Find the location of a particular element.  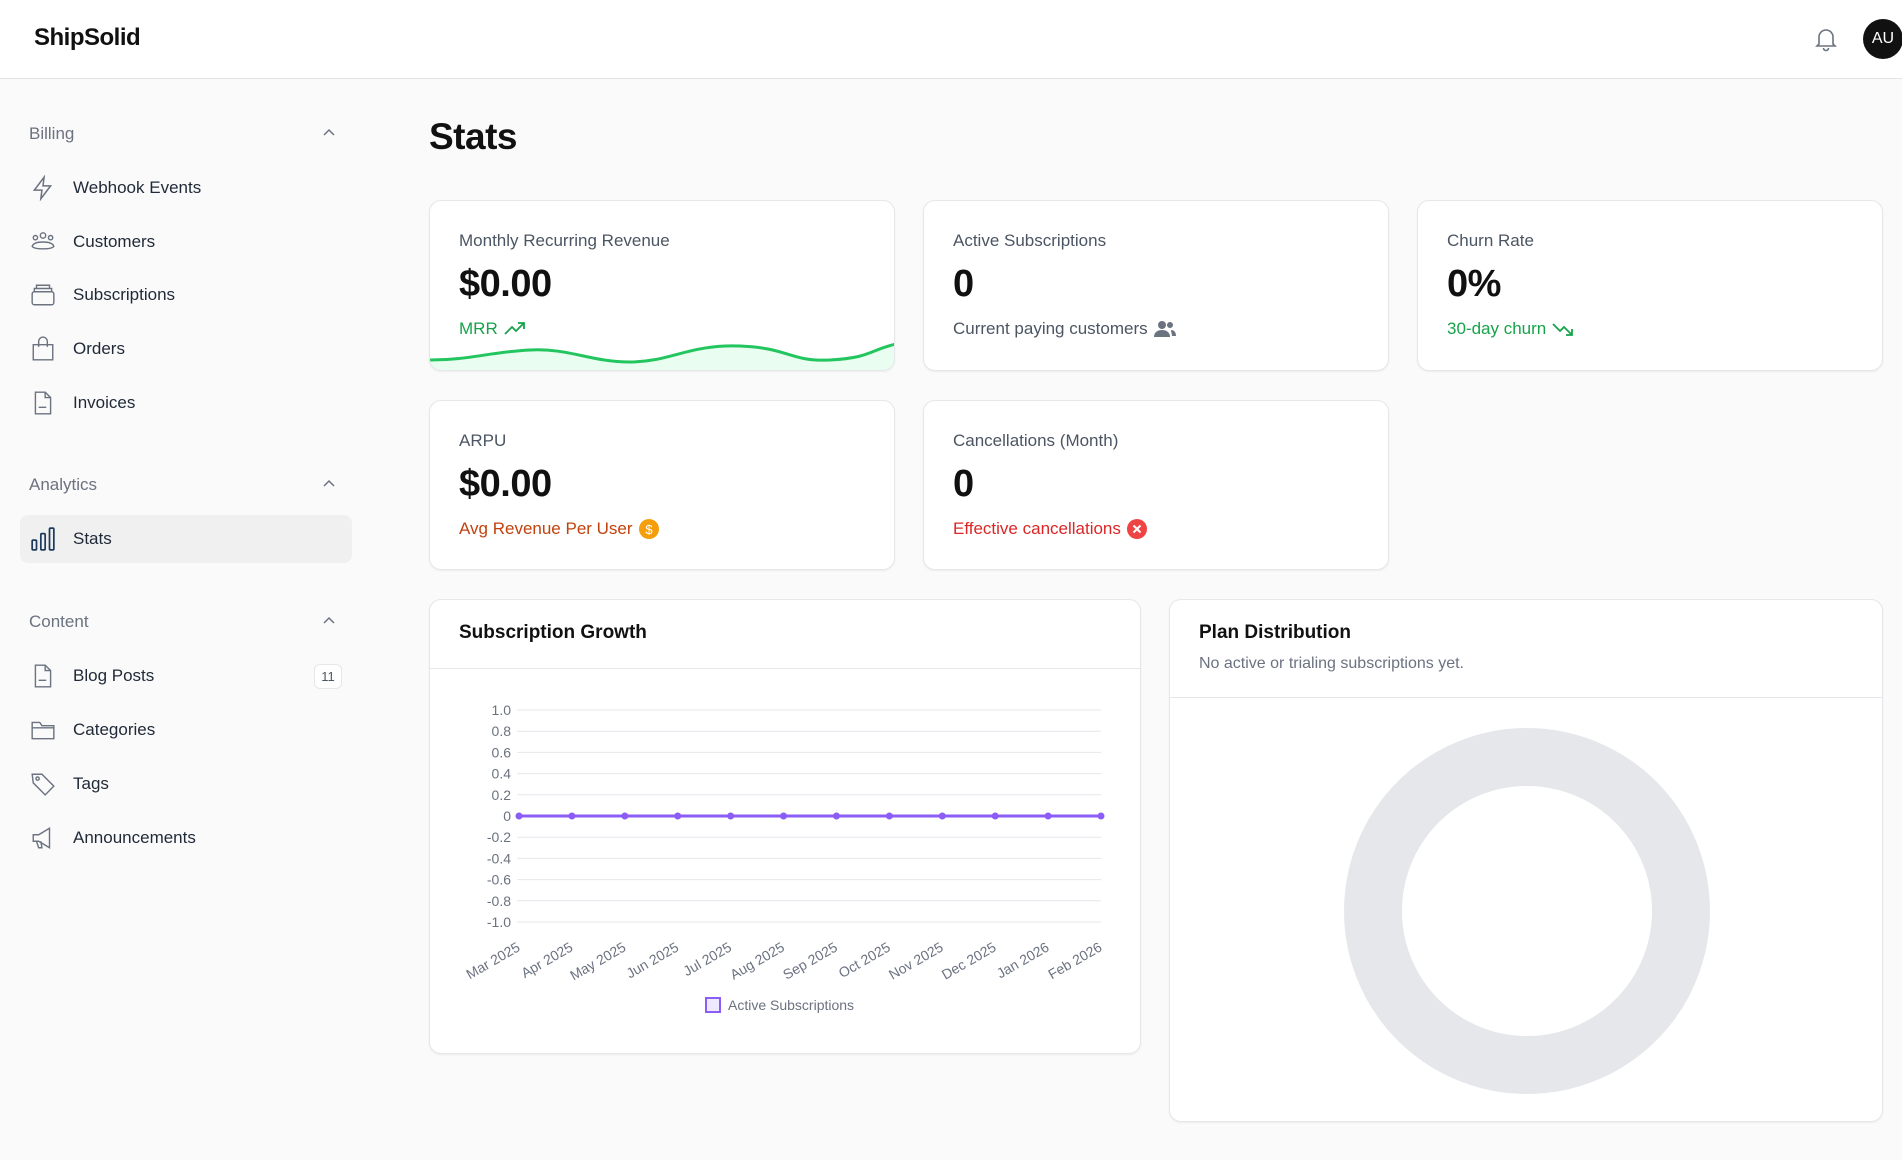

trending-up-icon is located at coordinates (514, 328).